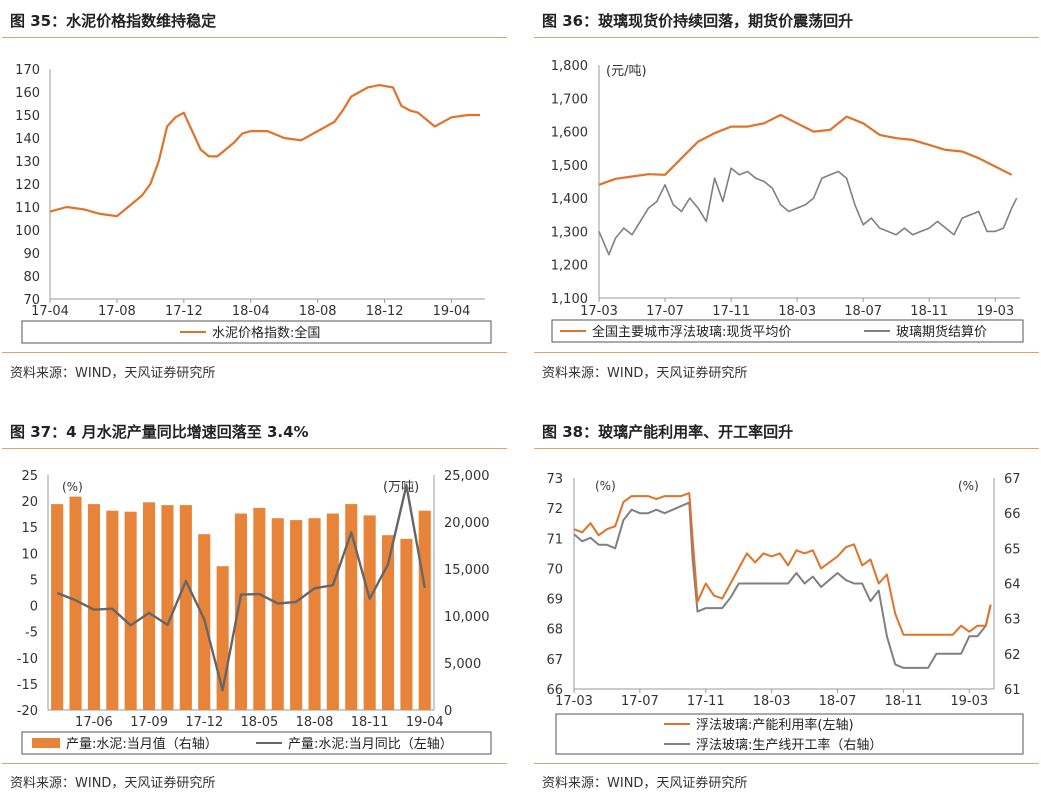 Image resolution: width=1041 pixels, height=799 pixels. What do you see at coordinates (266, 333) in the screenshot?
I see `legend-cement-index-label: 水泥价格指数:全国` at bounding box center [266, 333].